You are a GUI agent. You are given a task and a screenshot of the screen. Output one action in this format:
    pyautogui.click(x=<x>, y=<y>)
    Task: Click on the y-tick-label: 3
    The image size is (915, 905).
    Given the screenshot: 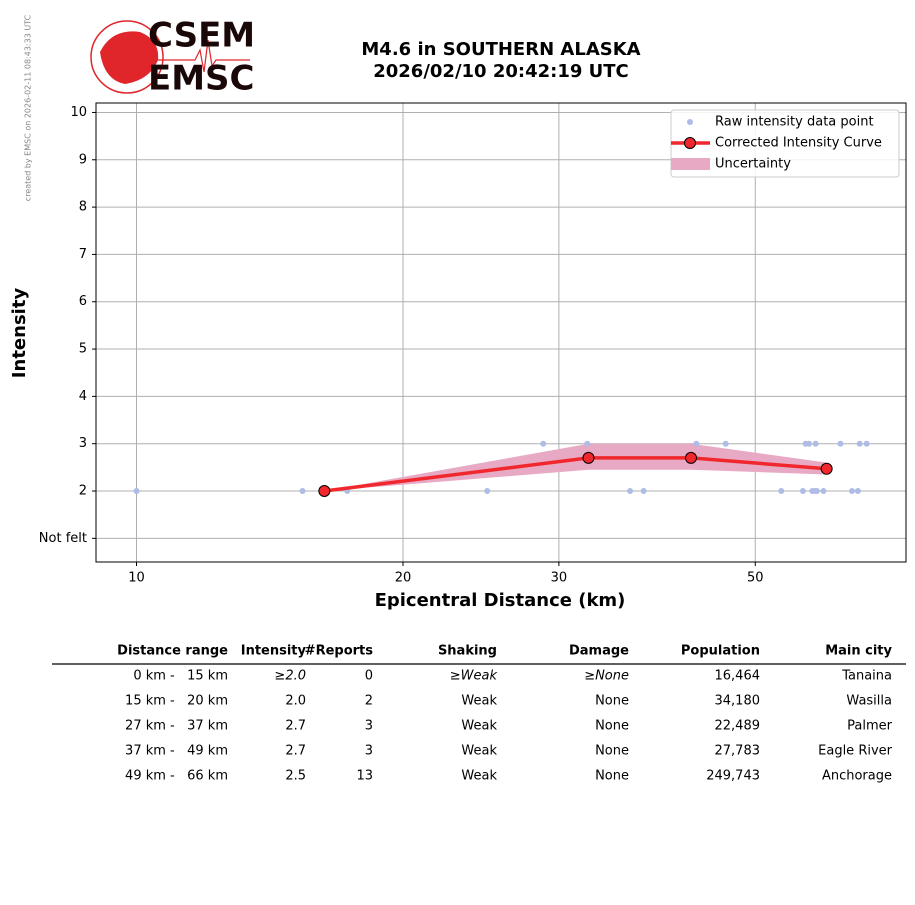 What is the action you would take?
    pyautogui.click(x=83, y=443)
    